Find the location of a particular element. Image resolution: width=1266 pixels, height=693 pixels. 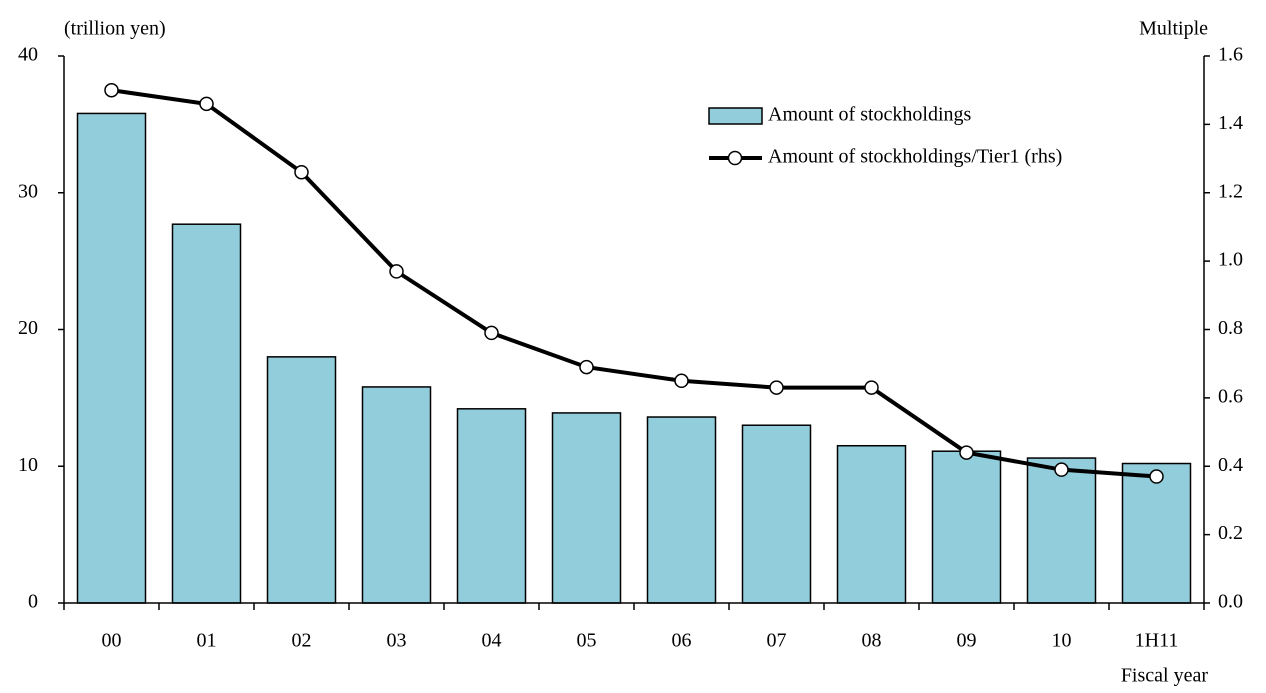

y-tick-label: 30 is located at coordinates (28, 191).